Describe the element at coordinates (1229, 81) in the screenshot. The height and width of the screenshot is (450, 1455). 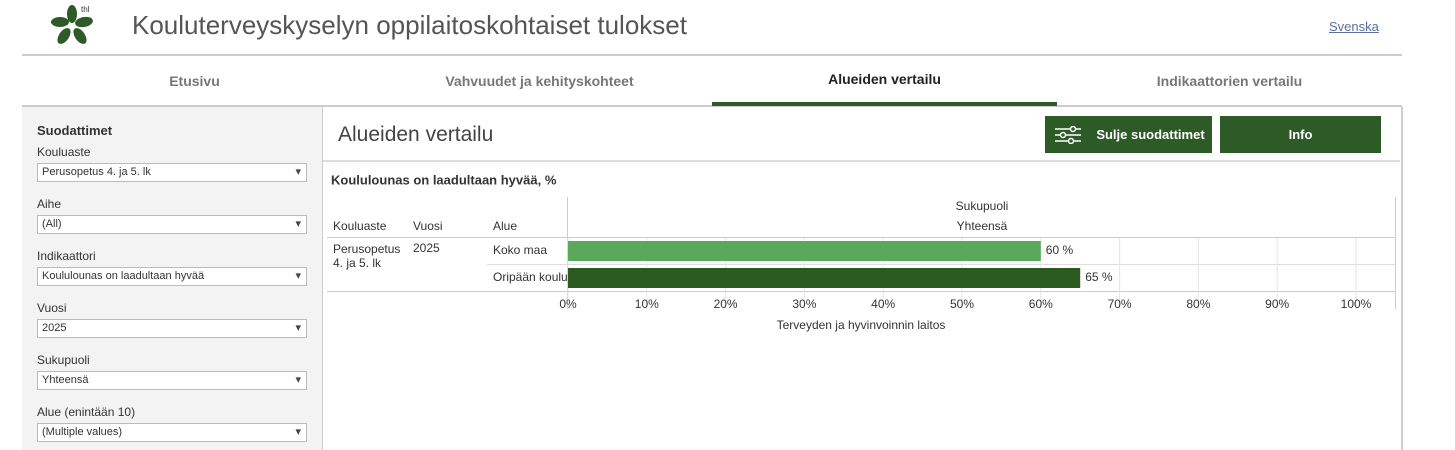
I see `tab: Indikaattorien vertailu` at that location.